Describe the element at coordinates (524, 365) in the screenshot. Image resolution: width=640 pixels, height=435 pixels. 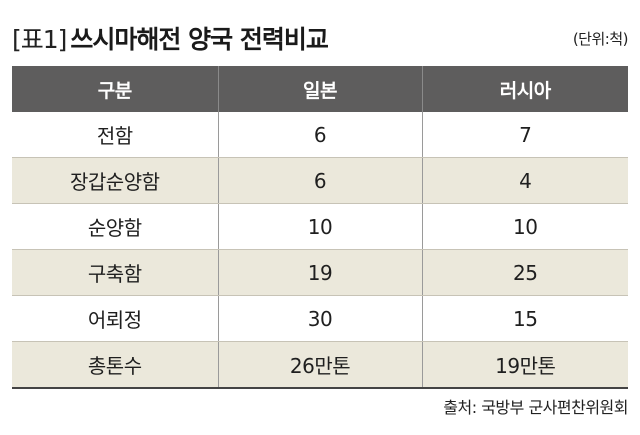
I see `russia-value: 19만톤` at that location.